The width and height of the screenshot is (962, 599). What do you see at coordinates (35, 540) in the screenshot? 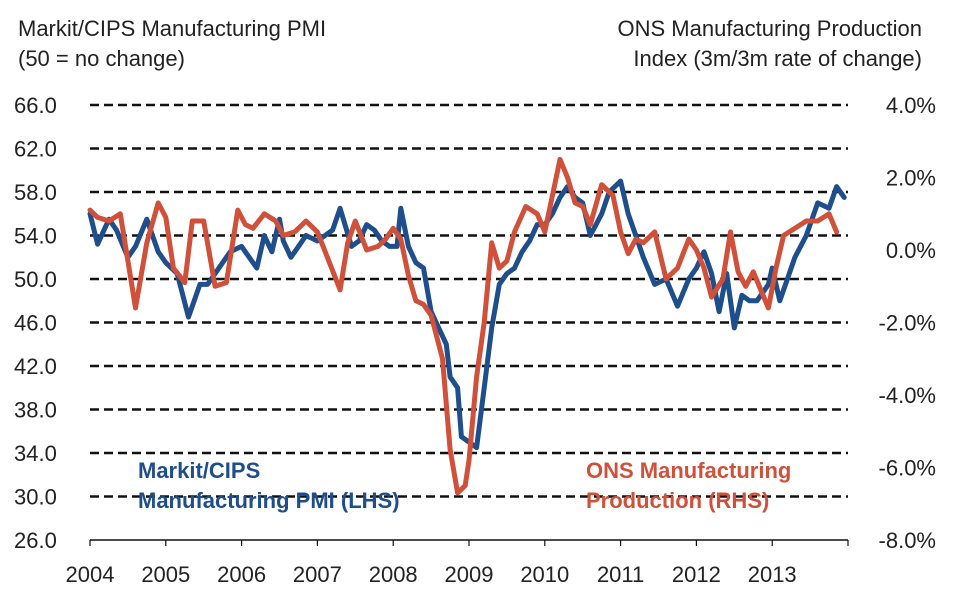
I see `left-tick-label: 26.0` at bounding box center [35, 540].